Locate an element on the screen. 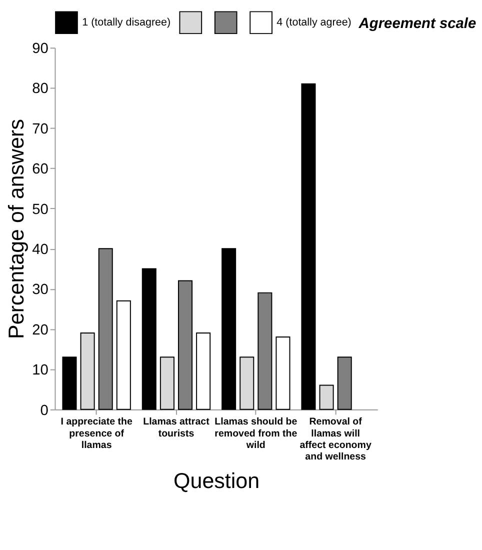 This screenshot has height=550, width=482. y-tick-label: 60 is located at coordinates (40, 170).